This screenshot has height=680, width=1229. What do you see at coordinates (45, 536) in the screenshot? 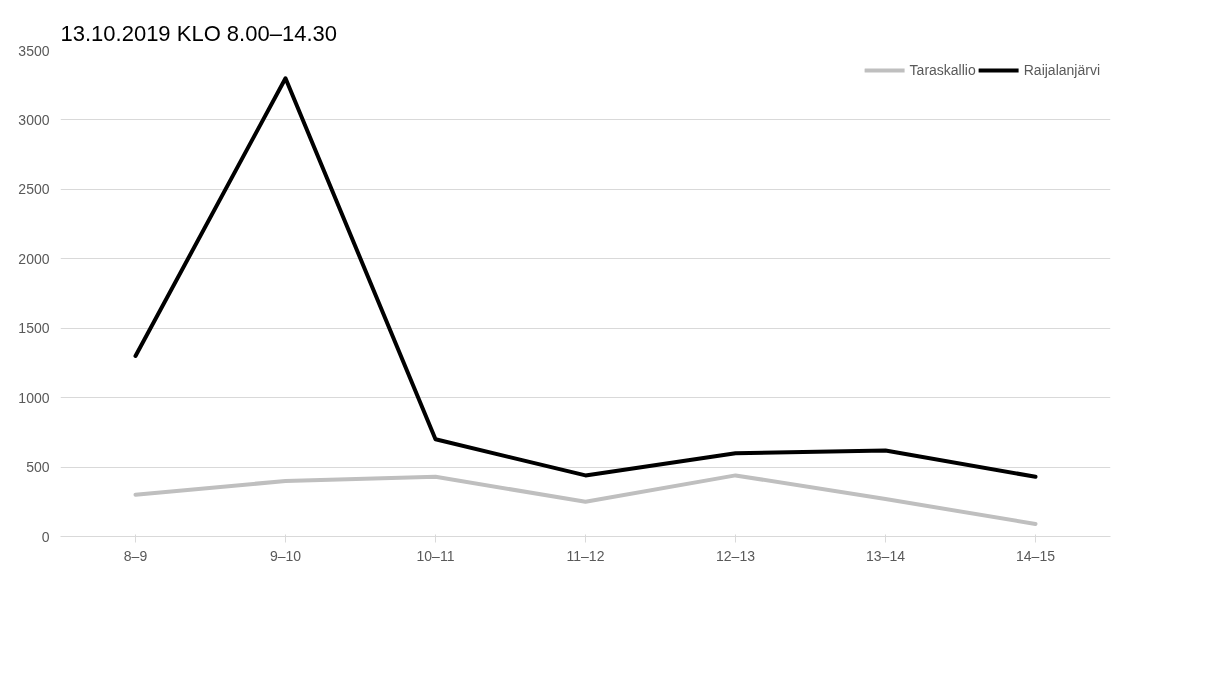
I see `y-tick-label: 0` at bounding box center [45, 536].